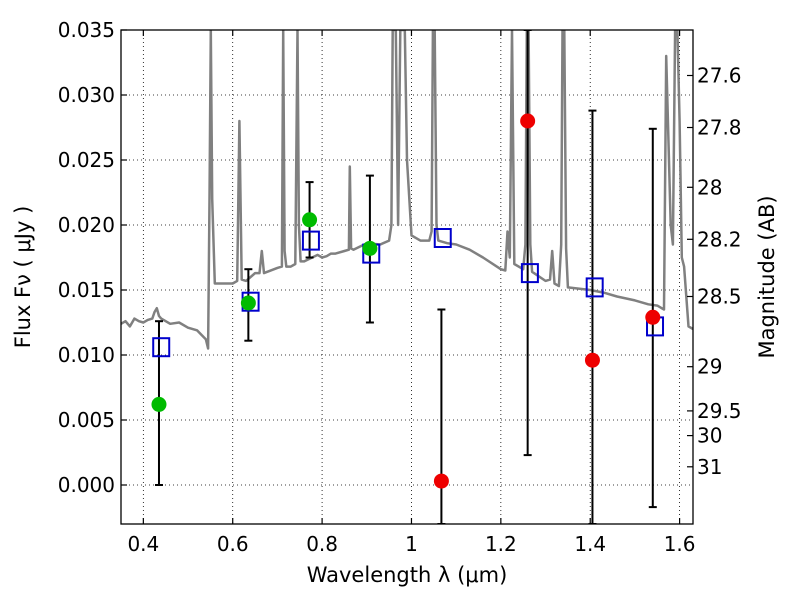  I want to click on x-tick-label: 0.4, so click(143, 544).